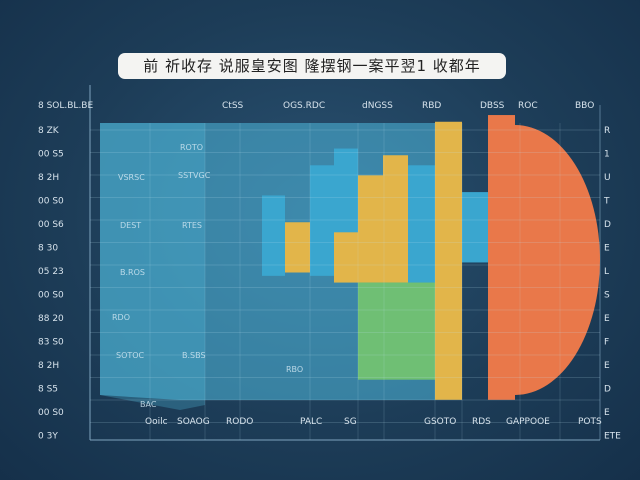  I want to click on left-panel, so click(152, 266).